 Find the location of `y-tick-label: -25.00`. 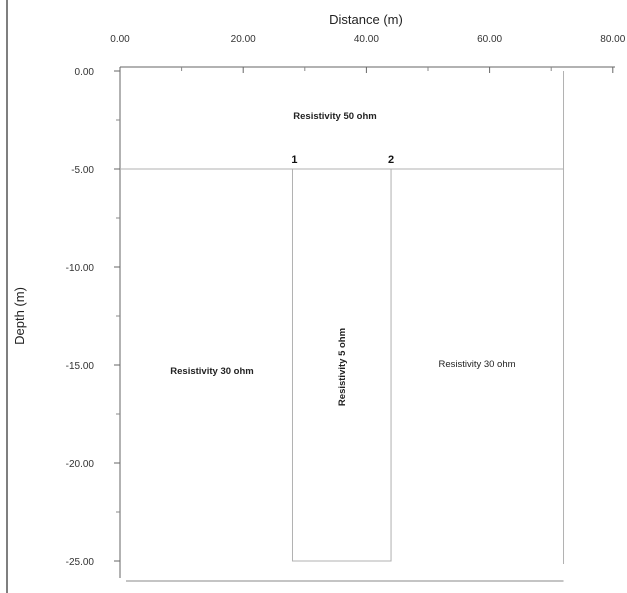

y-tick-label: -25.00 is located at coordinates (80, 562).